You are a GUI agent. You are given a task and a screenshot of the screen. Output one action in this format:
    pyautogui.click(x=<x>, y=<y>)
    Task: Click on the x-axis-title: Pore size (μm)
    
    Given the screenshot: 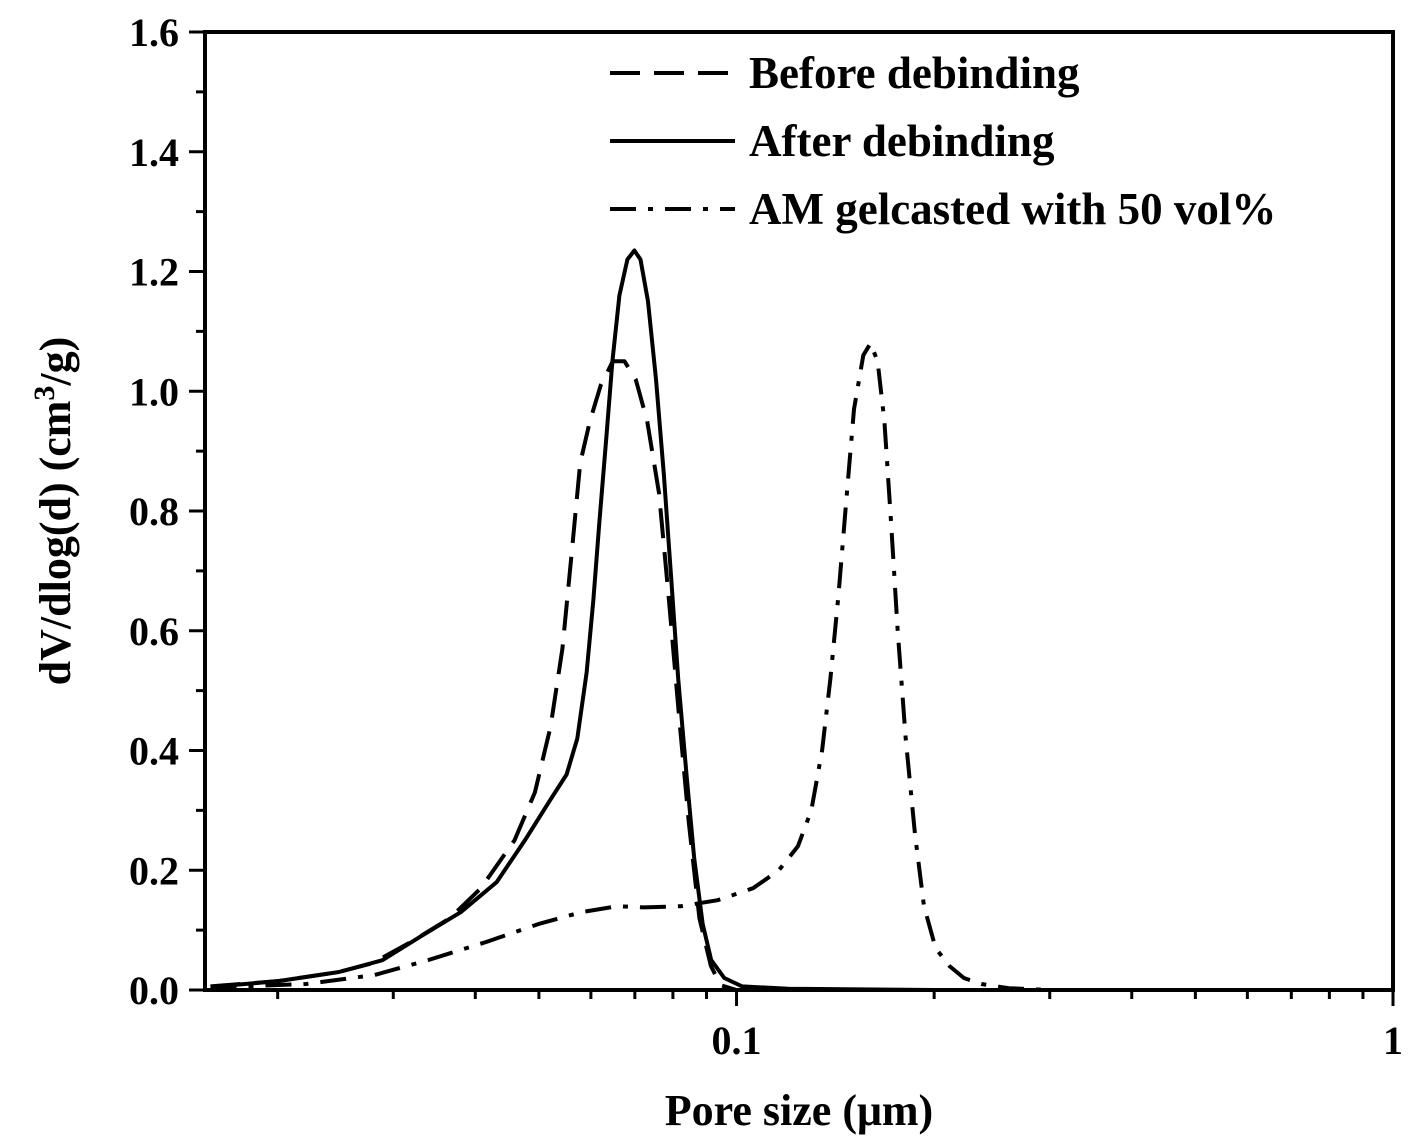 What is the action you would take?
    pyautogui.click(x=799, y=1110)
    